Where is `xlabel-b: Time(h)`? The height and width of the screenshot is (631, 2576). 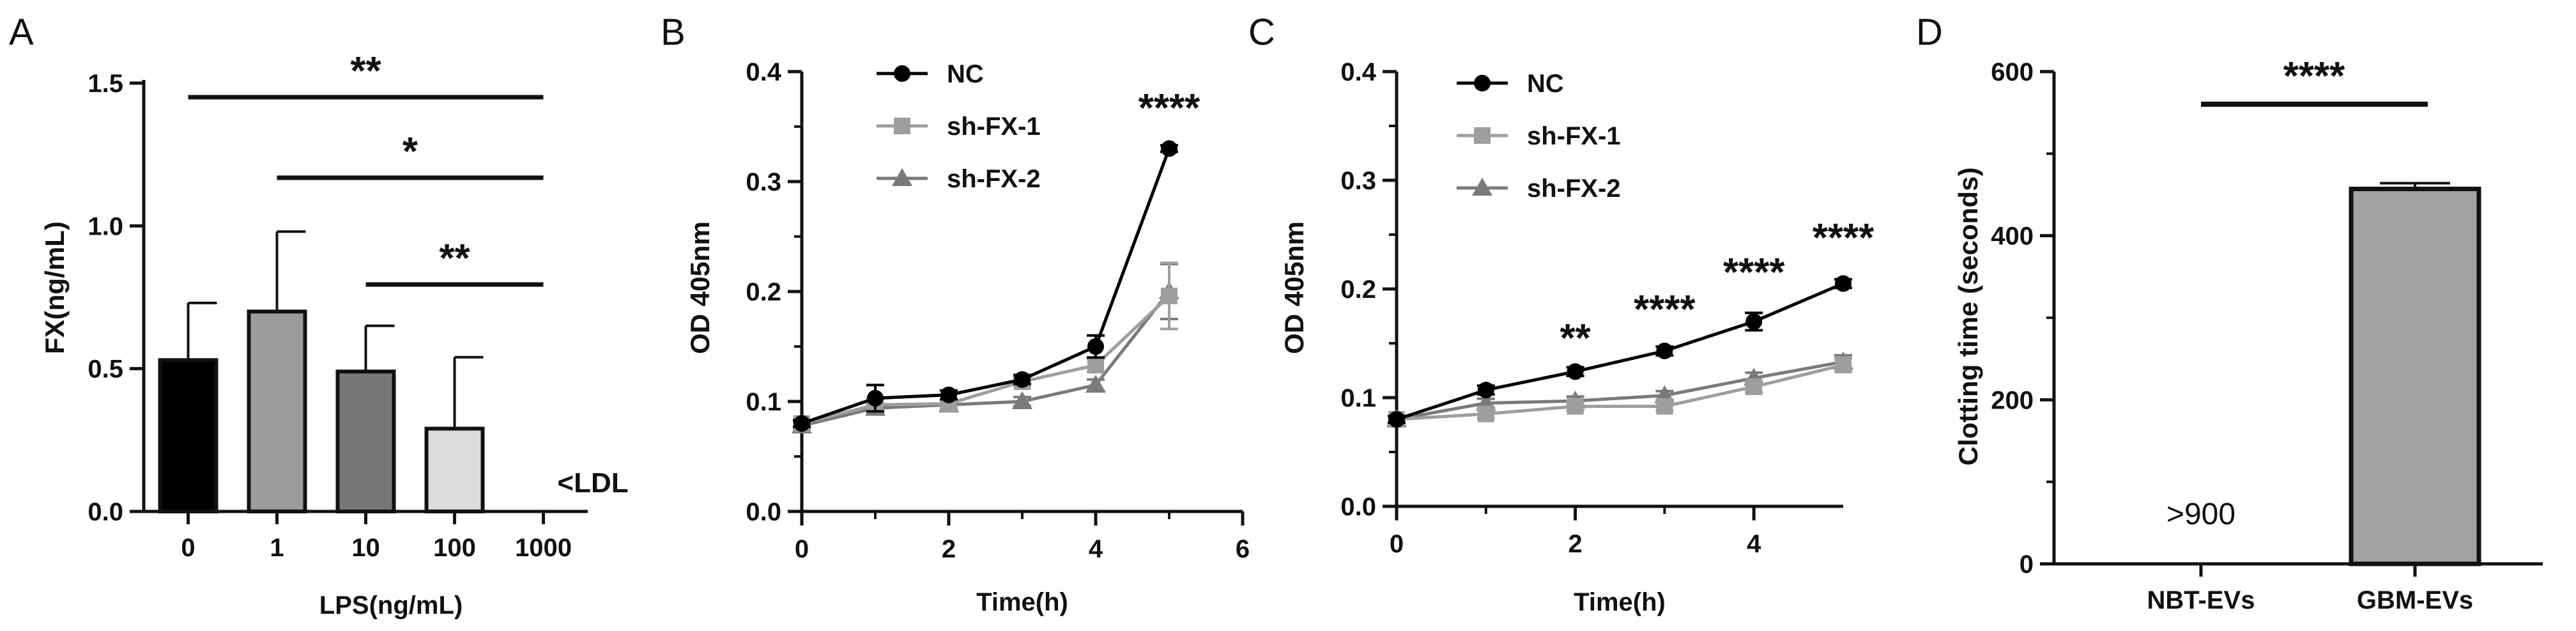 xlabel-b: Time(h) is located at coordinates (1022, 602).